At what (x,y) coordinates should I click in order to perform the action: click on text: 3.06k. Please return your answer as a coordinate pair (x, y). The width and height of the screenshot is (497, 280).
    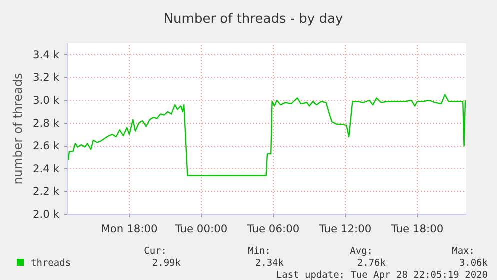
    Looking at the image, I should click on (473, 264).